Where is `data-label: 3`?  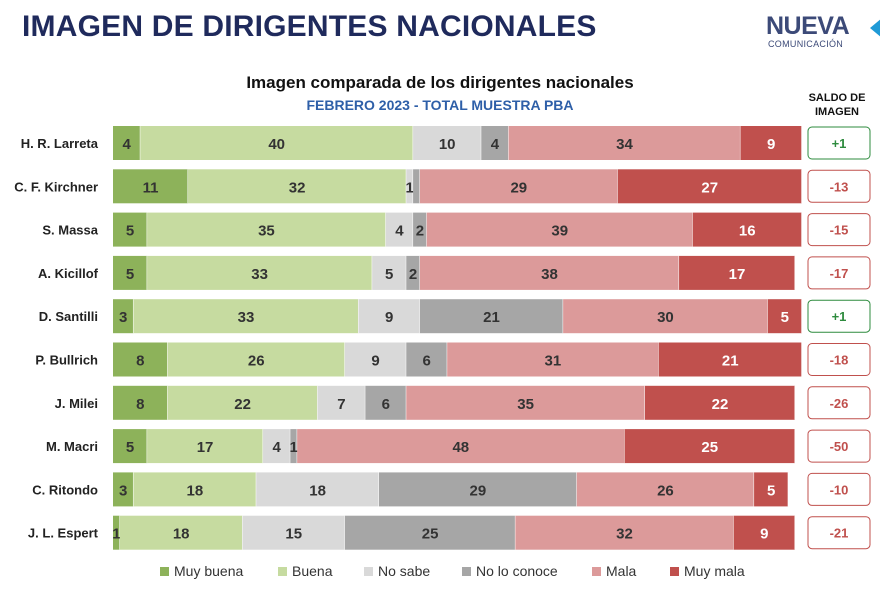 data-label: 3 is located at coordinates (123, 317).